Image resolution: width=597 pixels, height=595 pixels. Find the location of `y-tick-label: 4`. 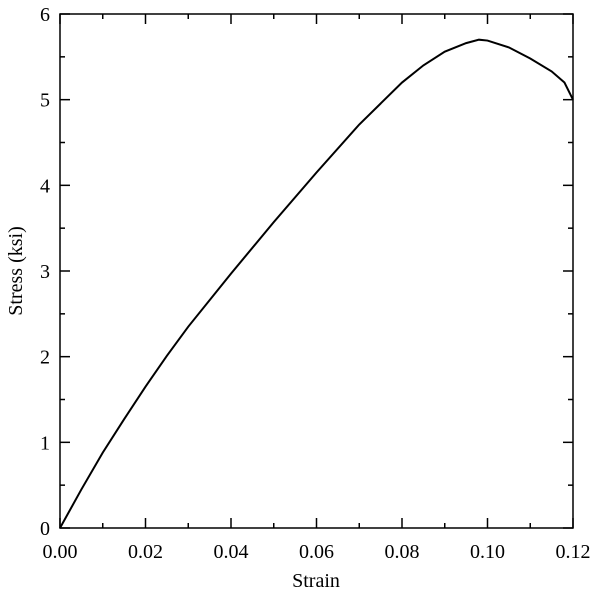

y-tick-label: 4 is located at coordinates (45, 186).